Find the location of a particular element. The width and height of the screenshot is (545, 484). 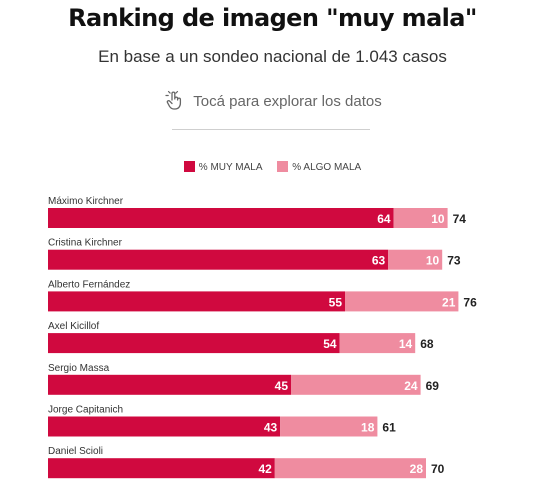

total-label: 69 is located at coordinates (433, 386).